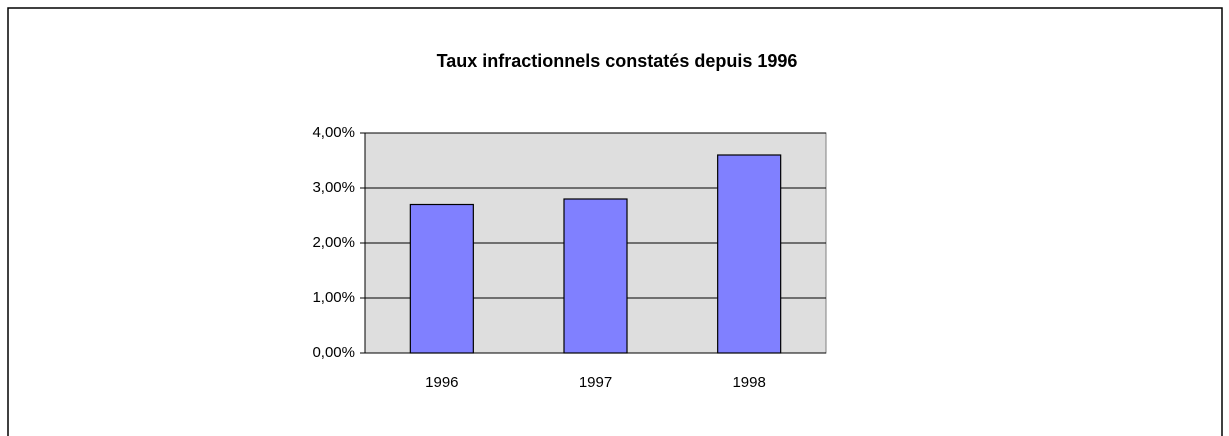 This screenshot has height=436, width=1229. Describe the element at coordinates (333, 352) in the screenshot. I see `y-tick-label: 0,00%` at that location.